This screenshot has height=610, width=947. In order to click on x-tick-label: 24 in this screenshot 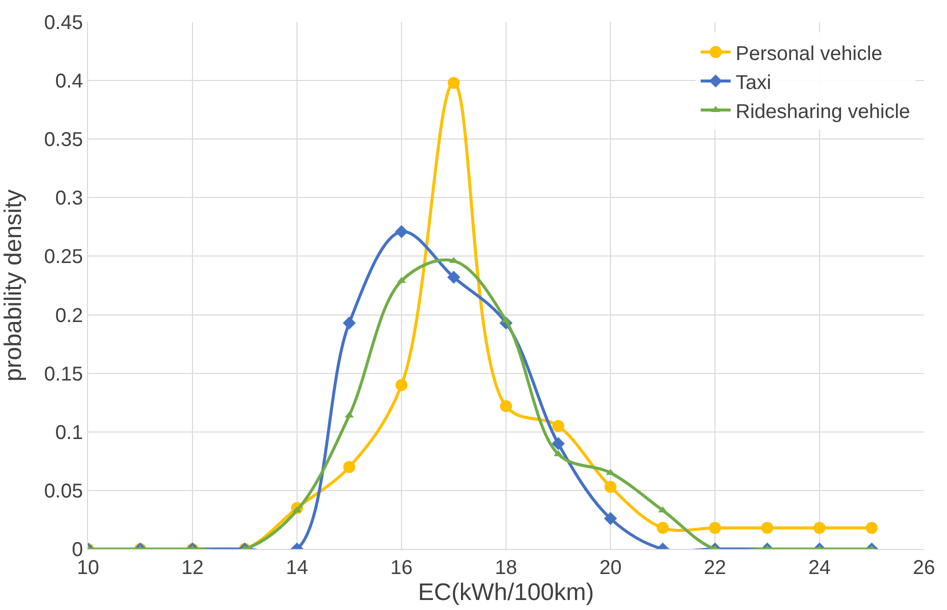, I will do `click(819, 568)`.